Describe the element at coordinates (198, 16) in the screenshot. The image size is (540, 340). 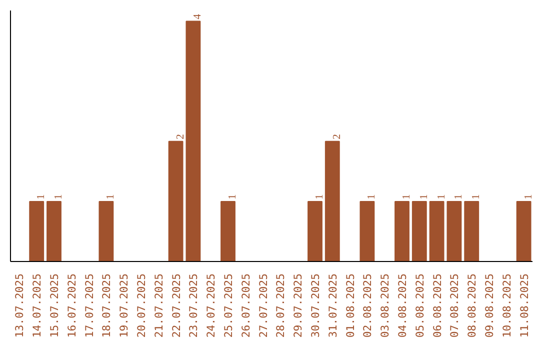
I see `data-label: 4` at that location.